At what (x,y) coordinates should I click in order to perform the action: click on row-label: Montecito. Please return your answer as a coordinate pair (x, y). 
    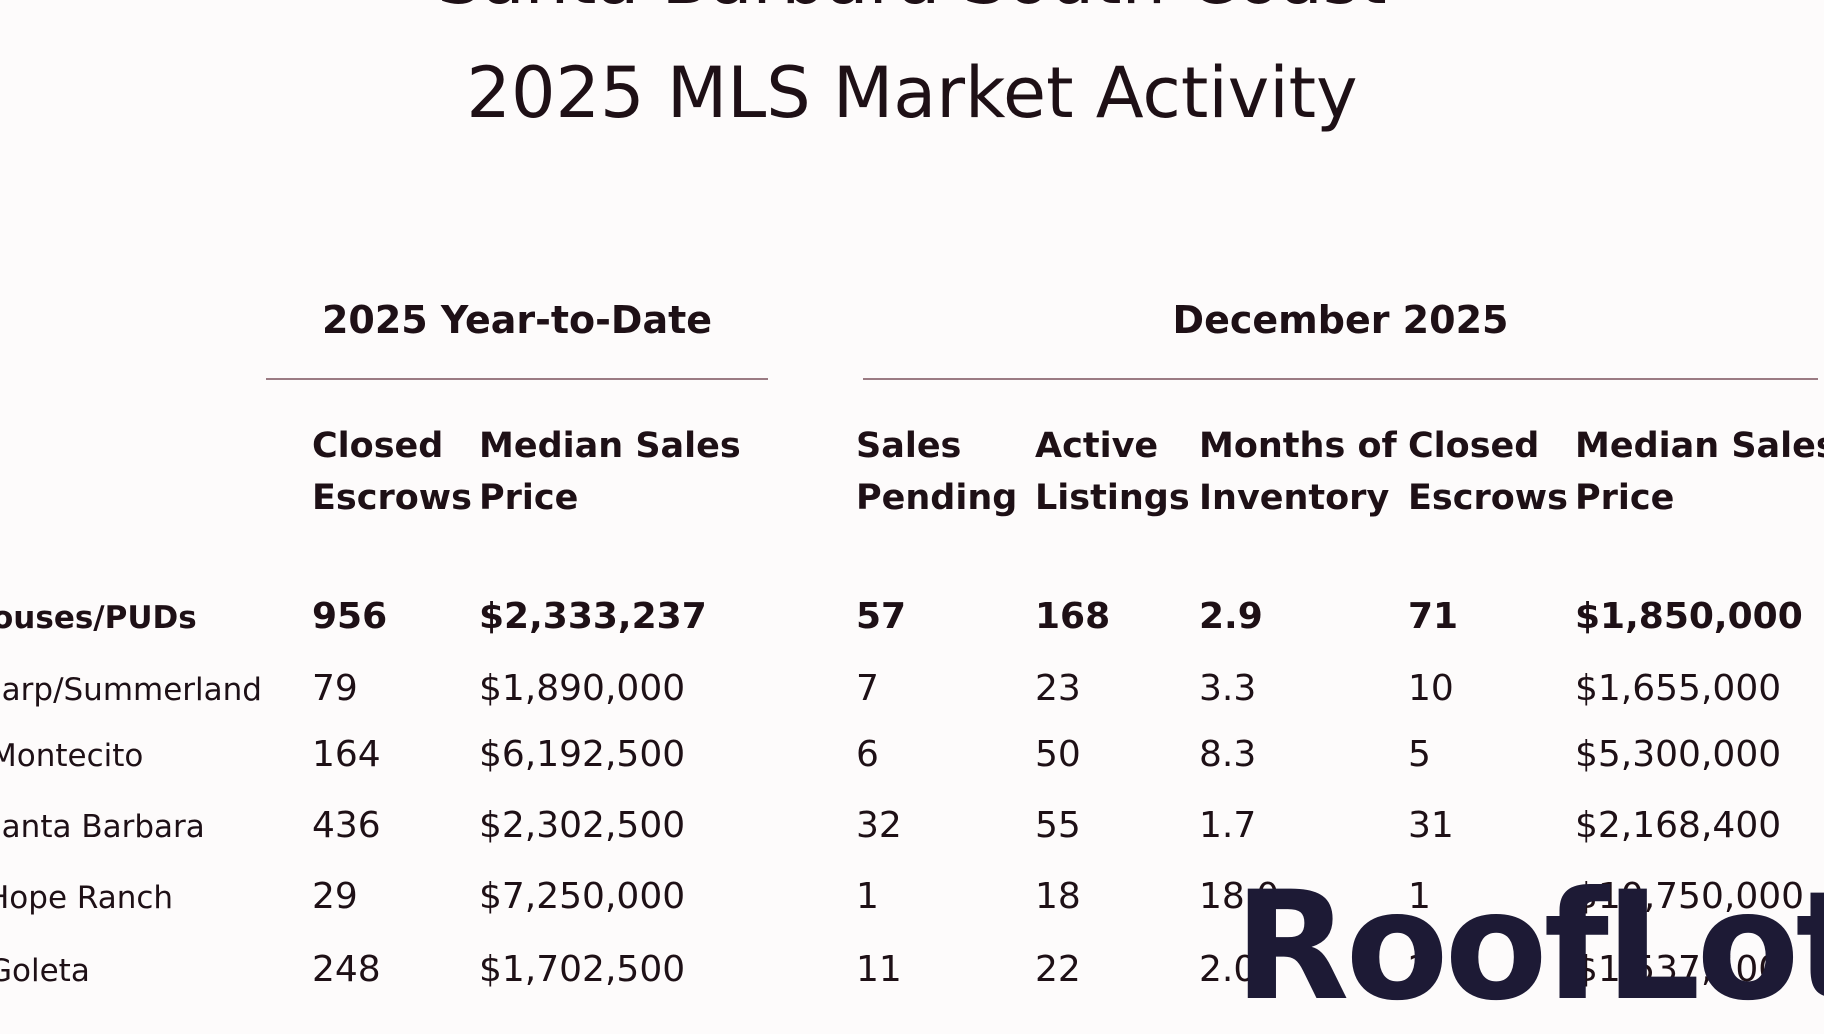
    Looking at the image, I should click on (72, 756).